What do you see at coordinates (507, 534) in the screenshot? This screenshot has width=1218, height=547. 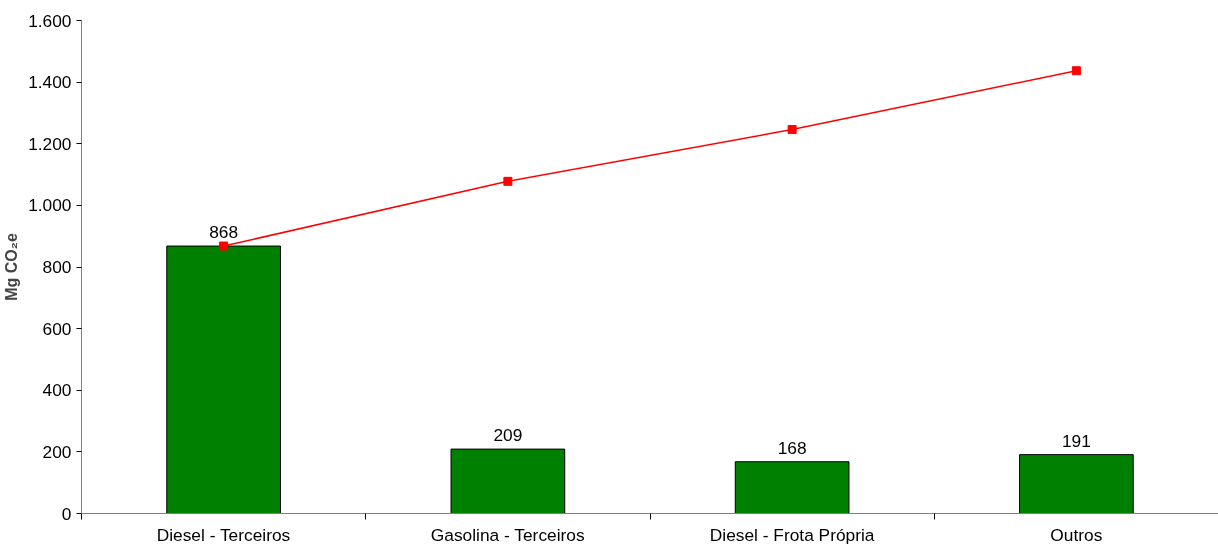 I see `x-tick-label: Gasolina - Terceiros` at bounding box center [507, 534].